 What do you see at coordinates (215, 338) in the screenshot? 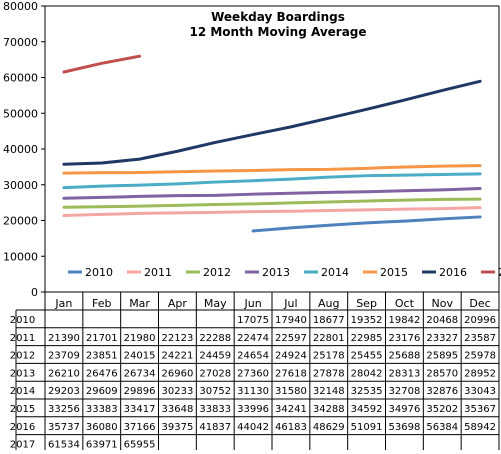
I see `table-cell: 22288` at bounding box center [215, 338].